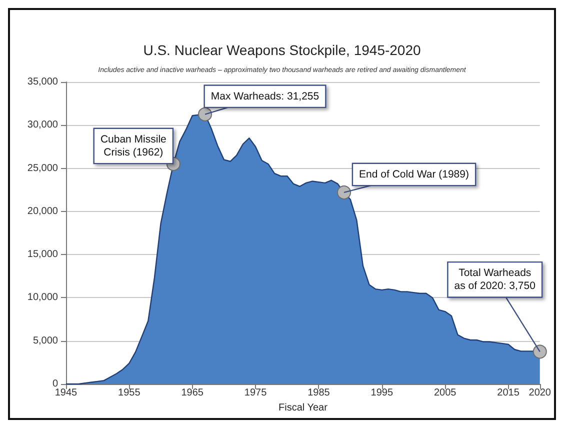 The width and height of the screenshot is (568, 432). Describe the element at coordinates (133, 145) in the screenshot. I see `annotation: Cuban Missile Crisis (1962)` at that location.